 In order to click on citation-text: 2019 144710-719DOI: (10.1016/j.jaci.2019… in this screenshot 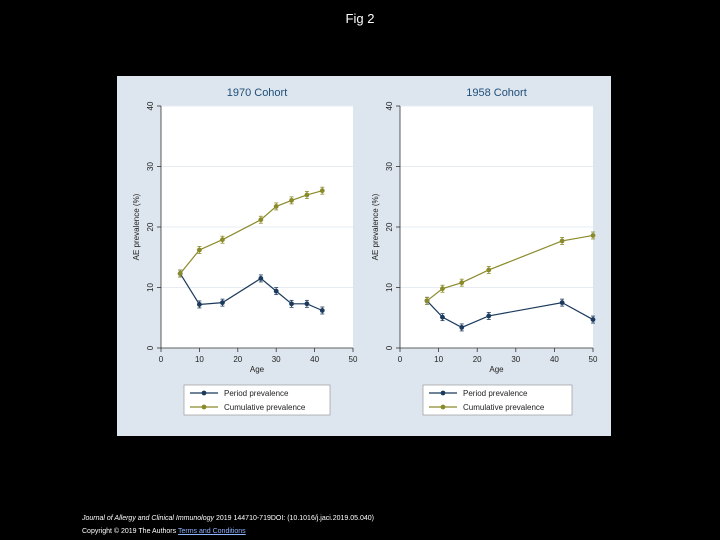, I will do `click(294, 518)`.